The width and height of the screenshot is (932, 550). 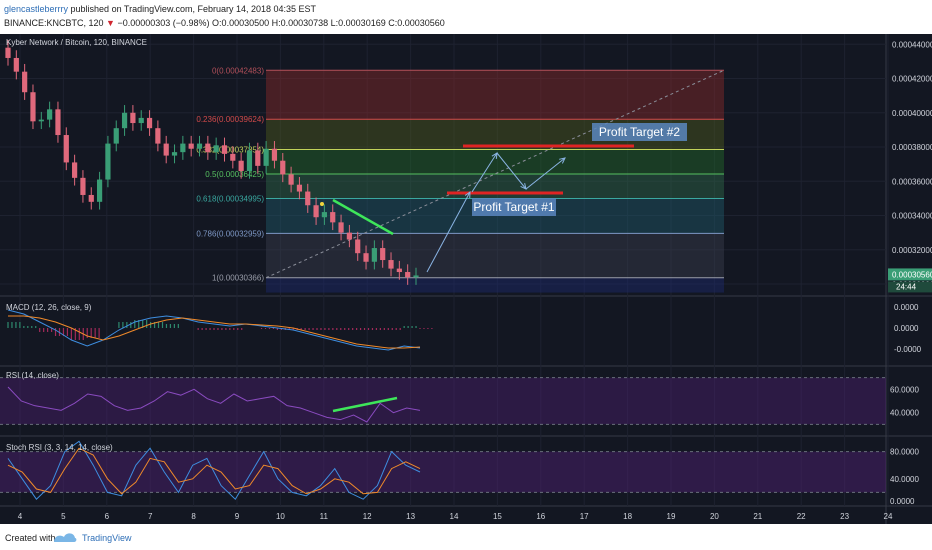 What do you see at coordinates (107, 516) in the screenshot?
I see `time-tick-label: 6` at bounding box center [107, 516].